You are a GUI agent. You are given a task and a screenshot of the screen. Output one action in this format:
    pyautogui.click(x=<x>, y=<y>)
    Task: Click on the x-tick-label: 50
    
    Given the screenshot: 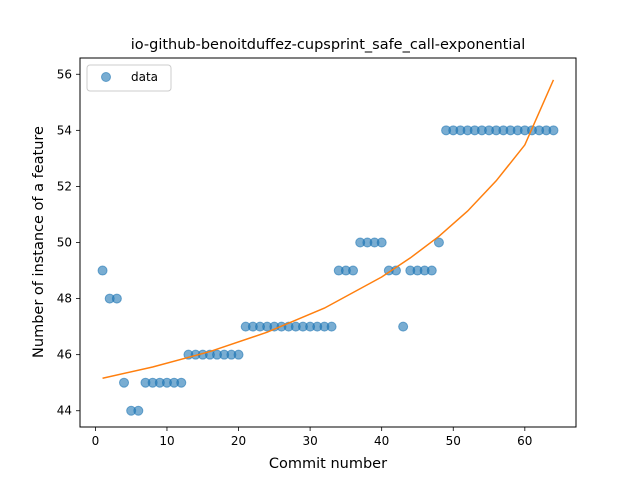 What is the action you would take?
    pyautogui.click(x=453, y=441)
    